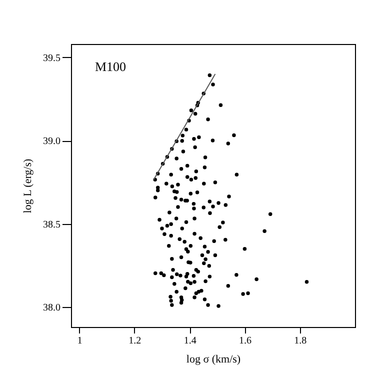 The image size is (374, 373). What do you see at coordinates (190, 341) in the screenshot?
I see `x-tick-label: 1.4` at bounding box center [190, 341].